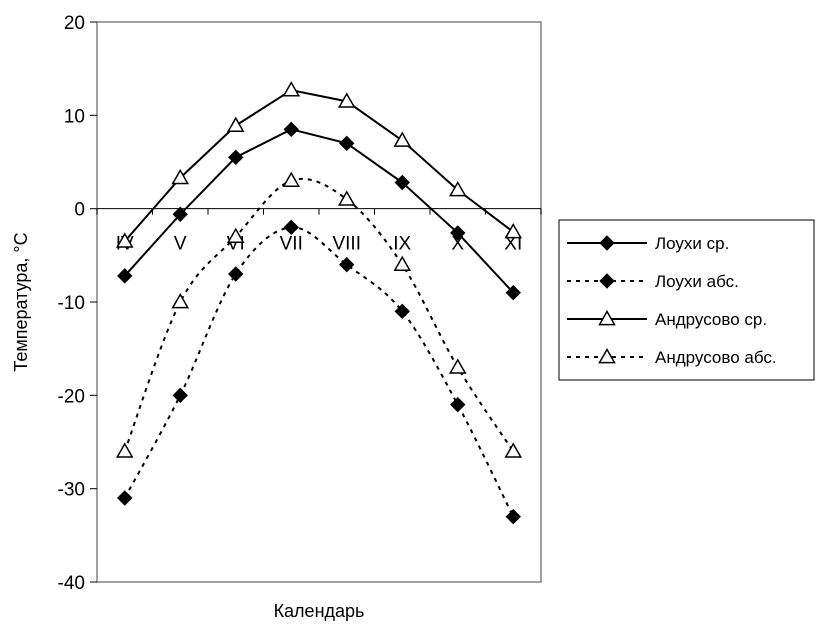 This screenshot has height=630, width=817. What do you see at coordinates (71, 490) in the screenshot?
I see `y-tick-label: -30` at bounding box center [71, 490].